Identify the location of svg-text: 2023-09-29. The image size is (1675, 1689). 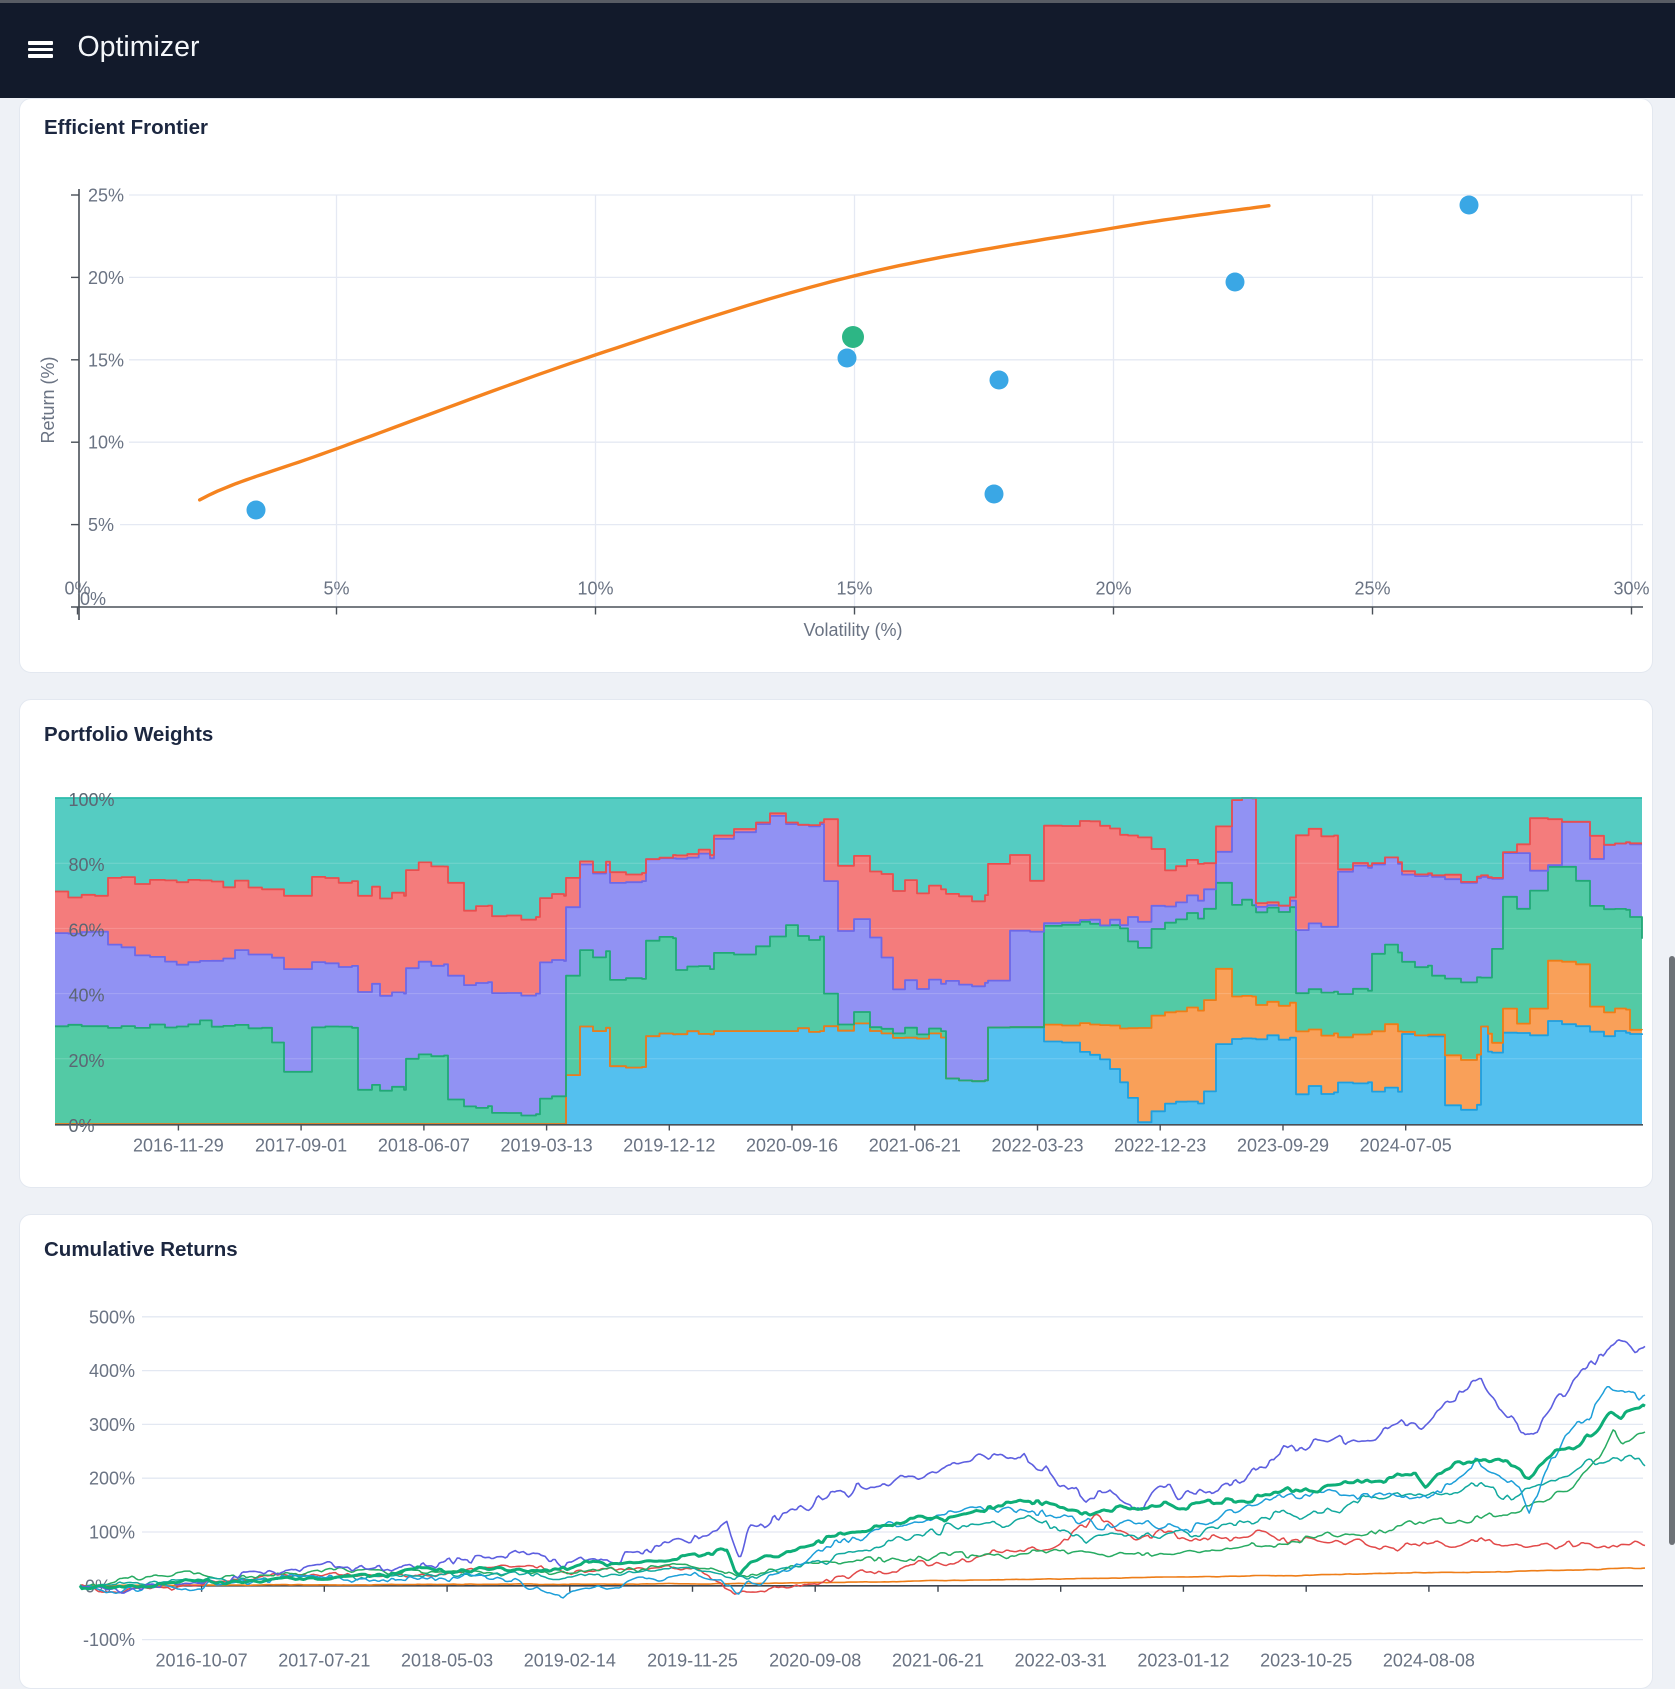
(1283, 1146).